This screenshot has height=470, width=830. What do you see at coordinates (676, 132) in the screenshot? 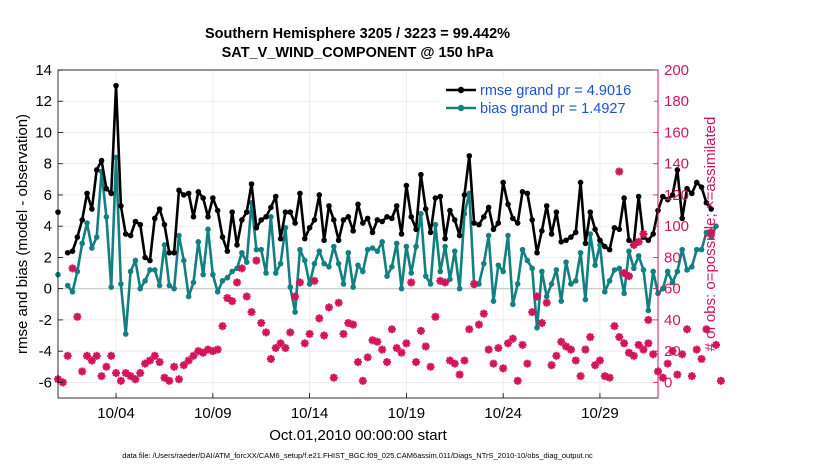
I see `y-tick-label-right: 160` at bounding box center [676, 132].